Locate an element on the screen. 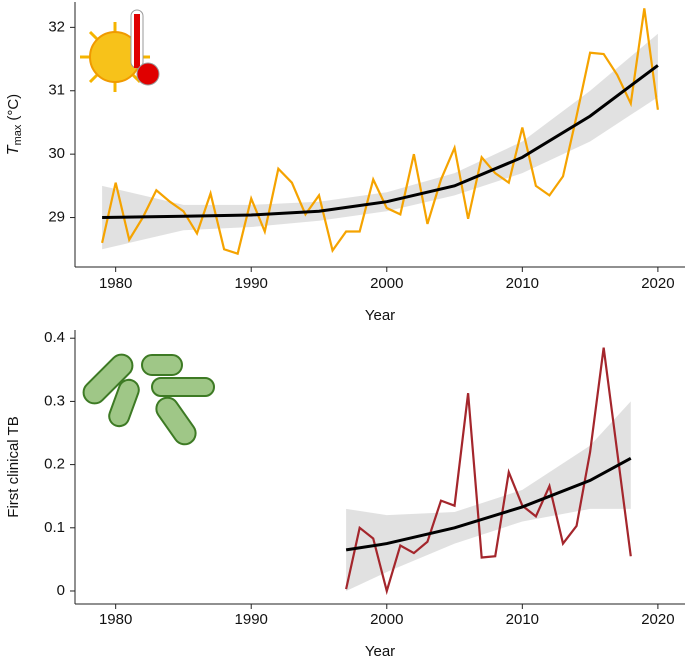  y-tick-label: 31 is located at coordinates (56, 90).